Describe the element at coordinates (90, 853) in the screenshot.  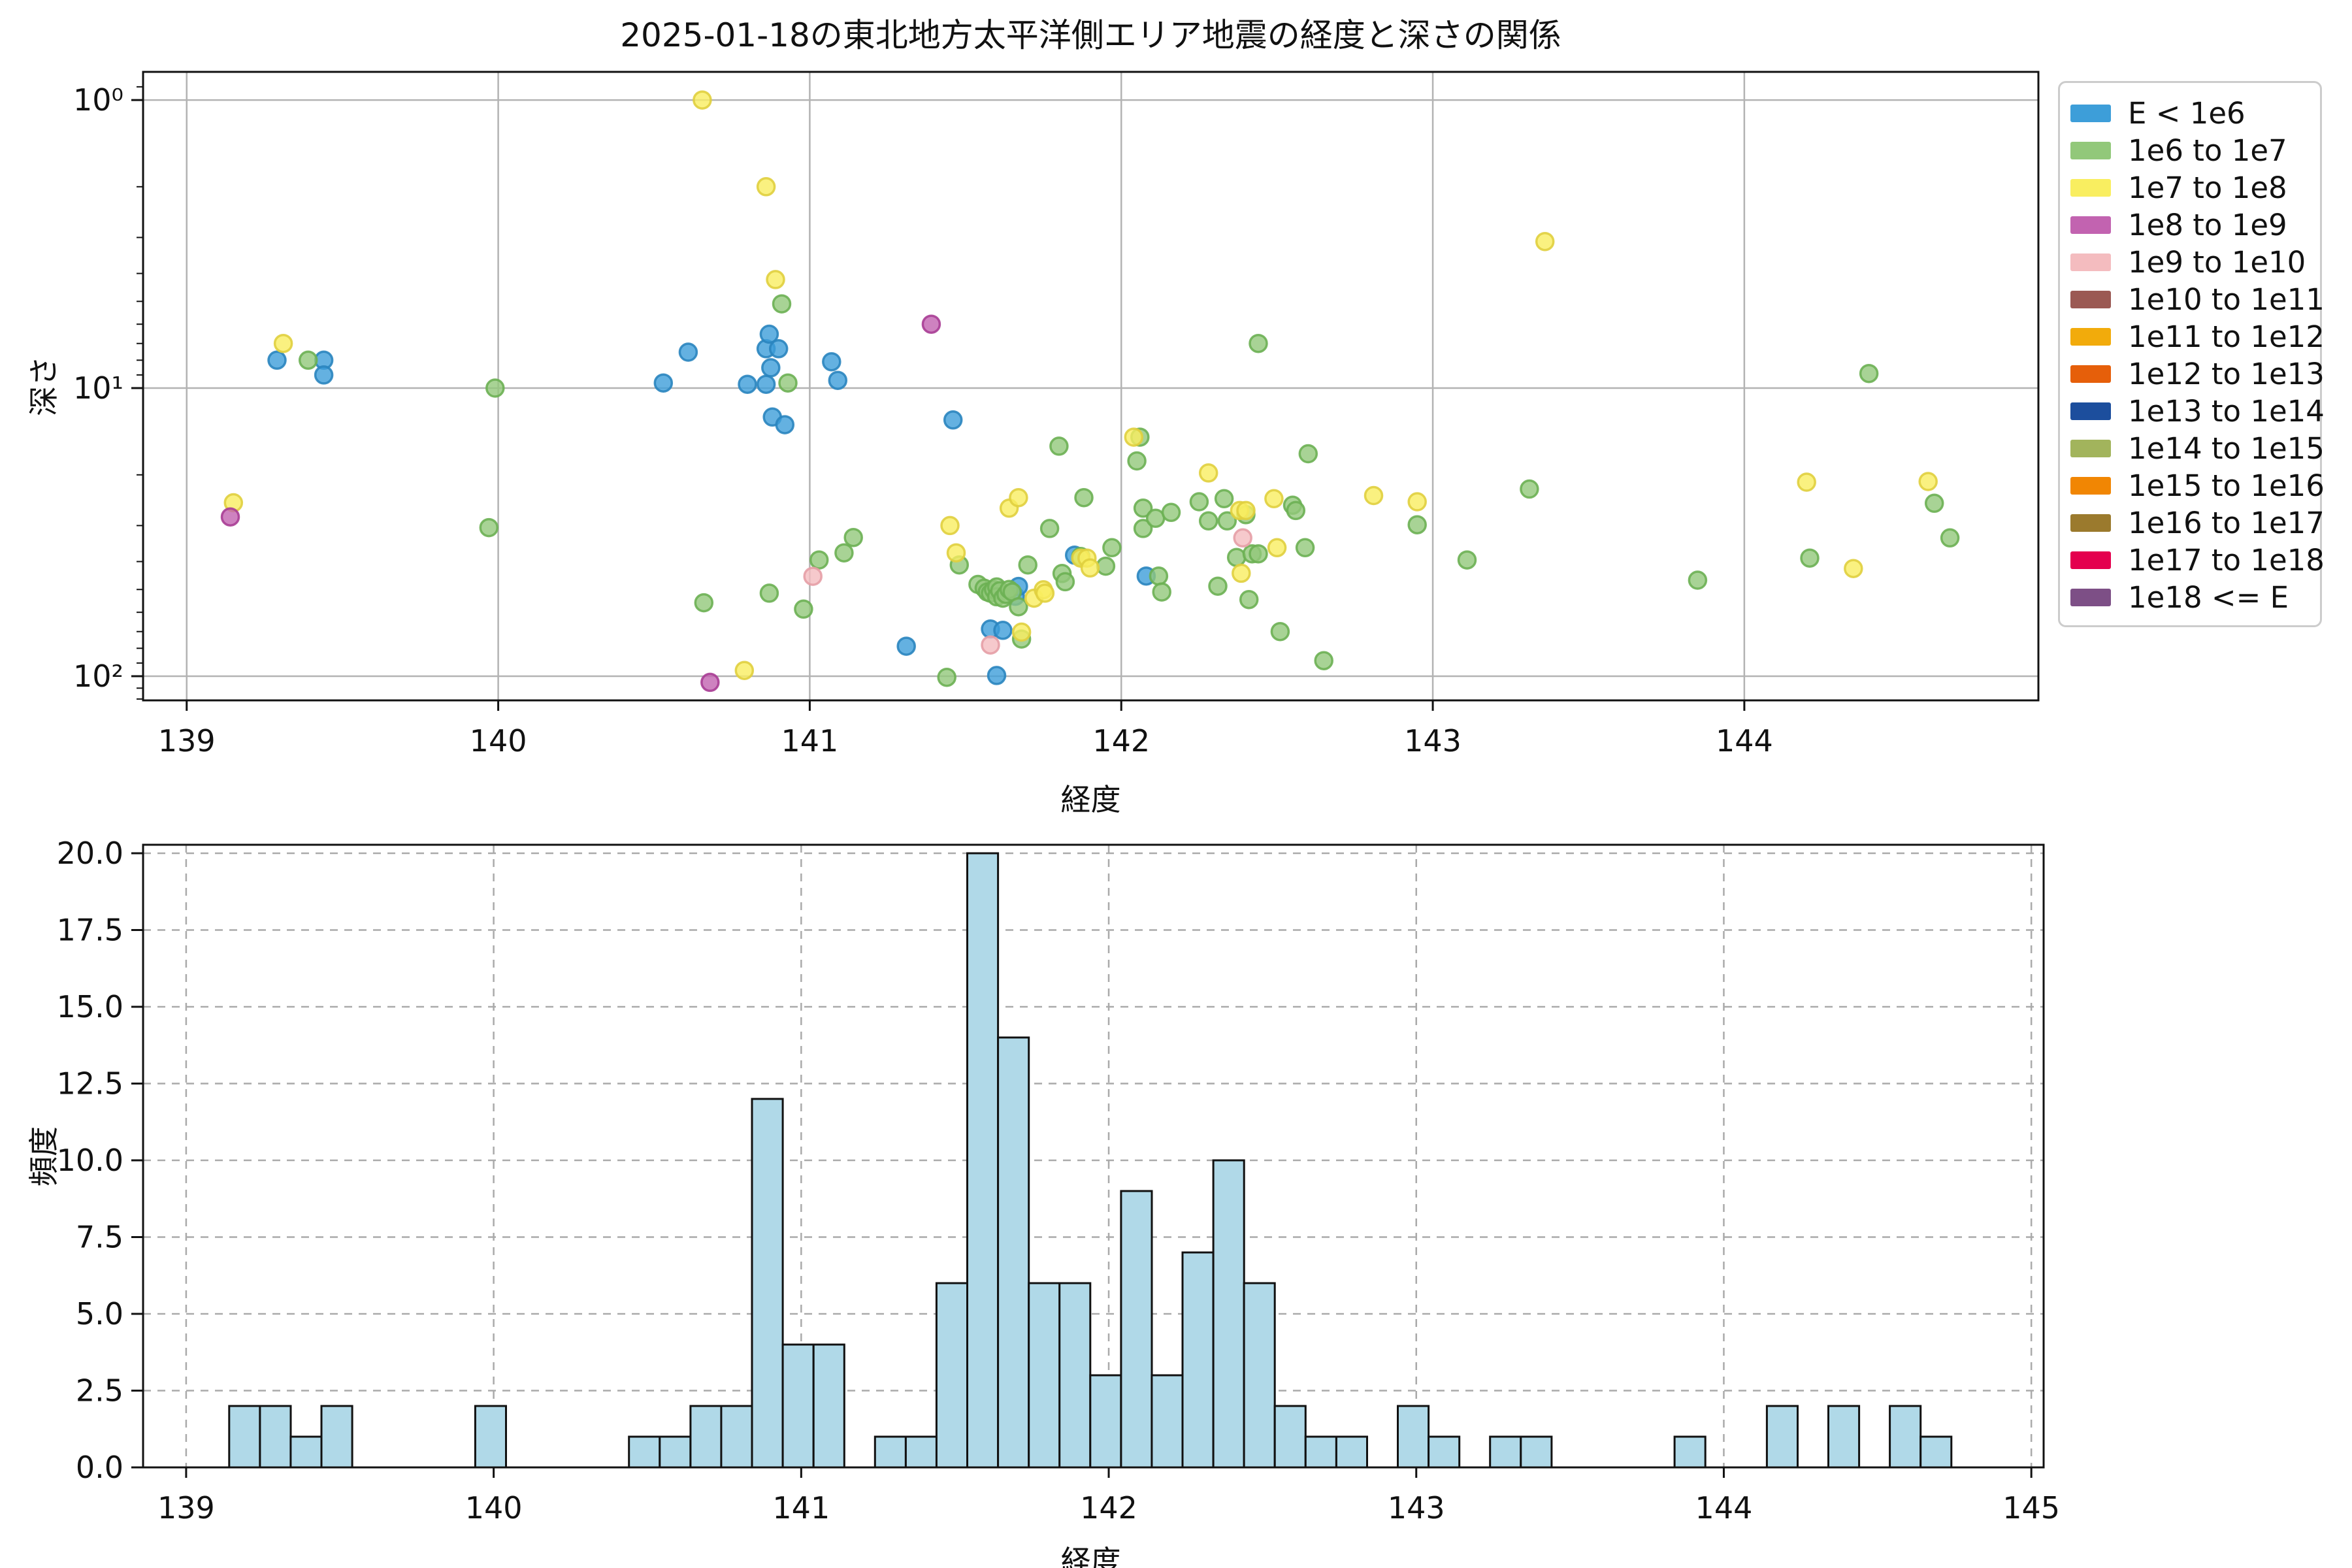
I see `hist-y-tick-label: 20.0` at that location.